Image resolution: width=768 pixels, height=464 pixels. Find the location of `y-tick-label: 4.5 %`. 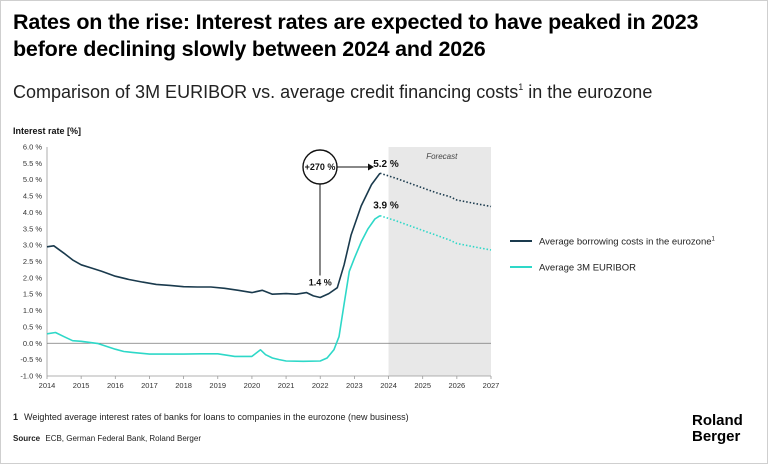

y-tick-label: 4.5 % is located at coordinates (33, 196).